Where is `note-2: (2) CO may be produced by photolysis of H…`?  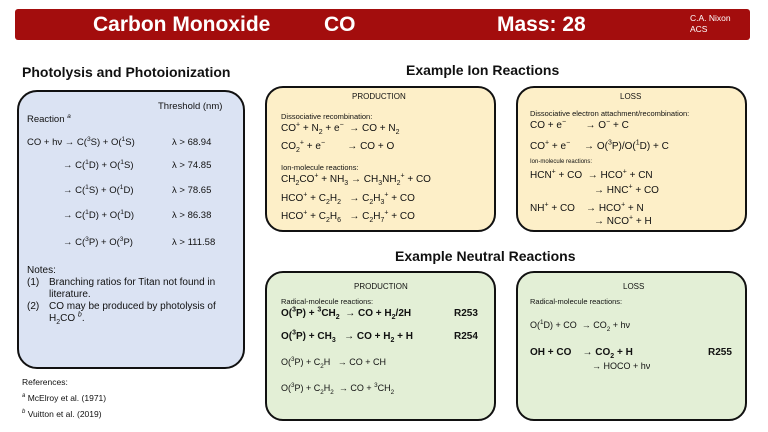 note-2: (2) CO may be produced by photolysis of H… is located at coordinates (121, 313).